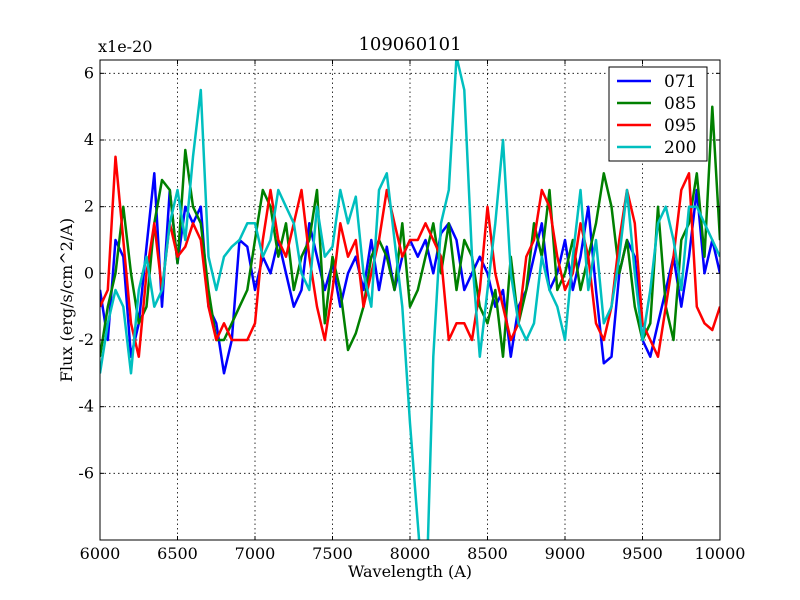 This screenshot has width=800, height=600. What do you see at coordinates (410, 553) in the screenshot?
I see `x-tick-label: 8000` at bounding box center [410, 553].